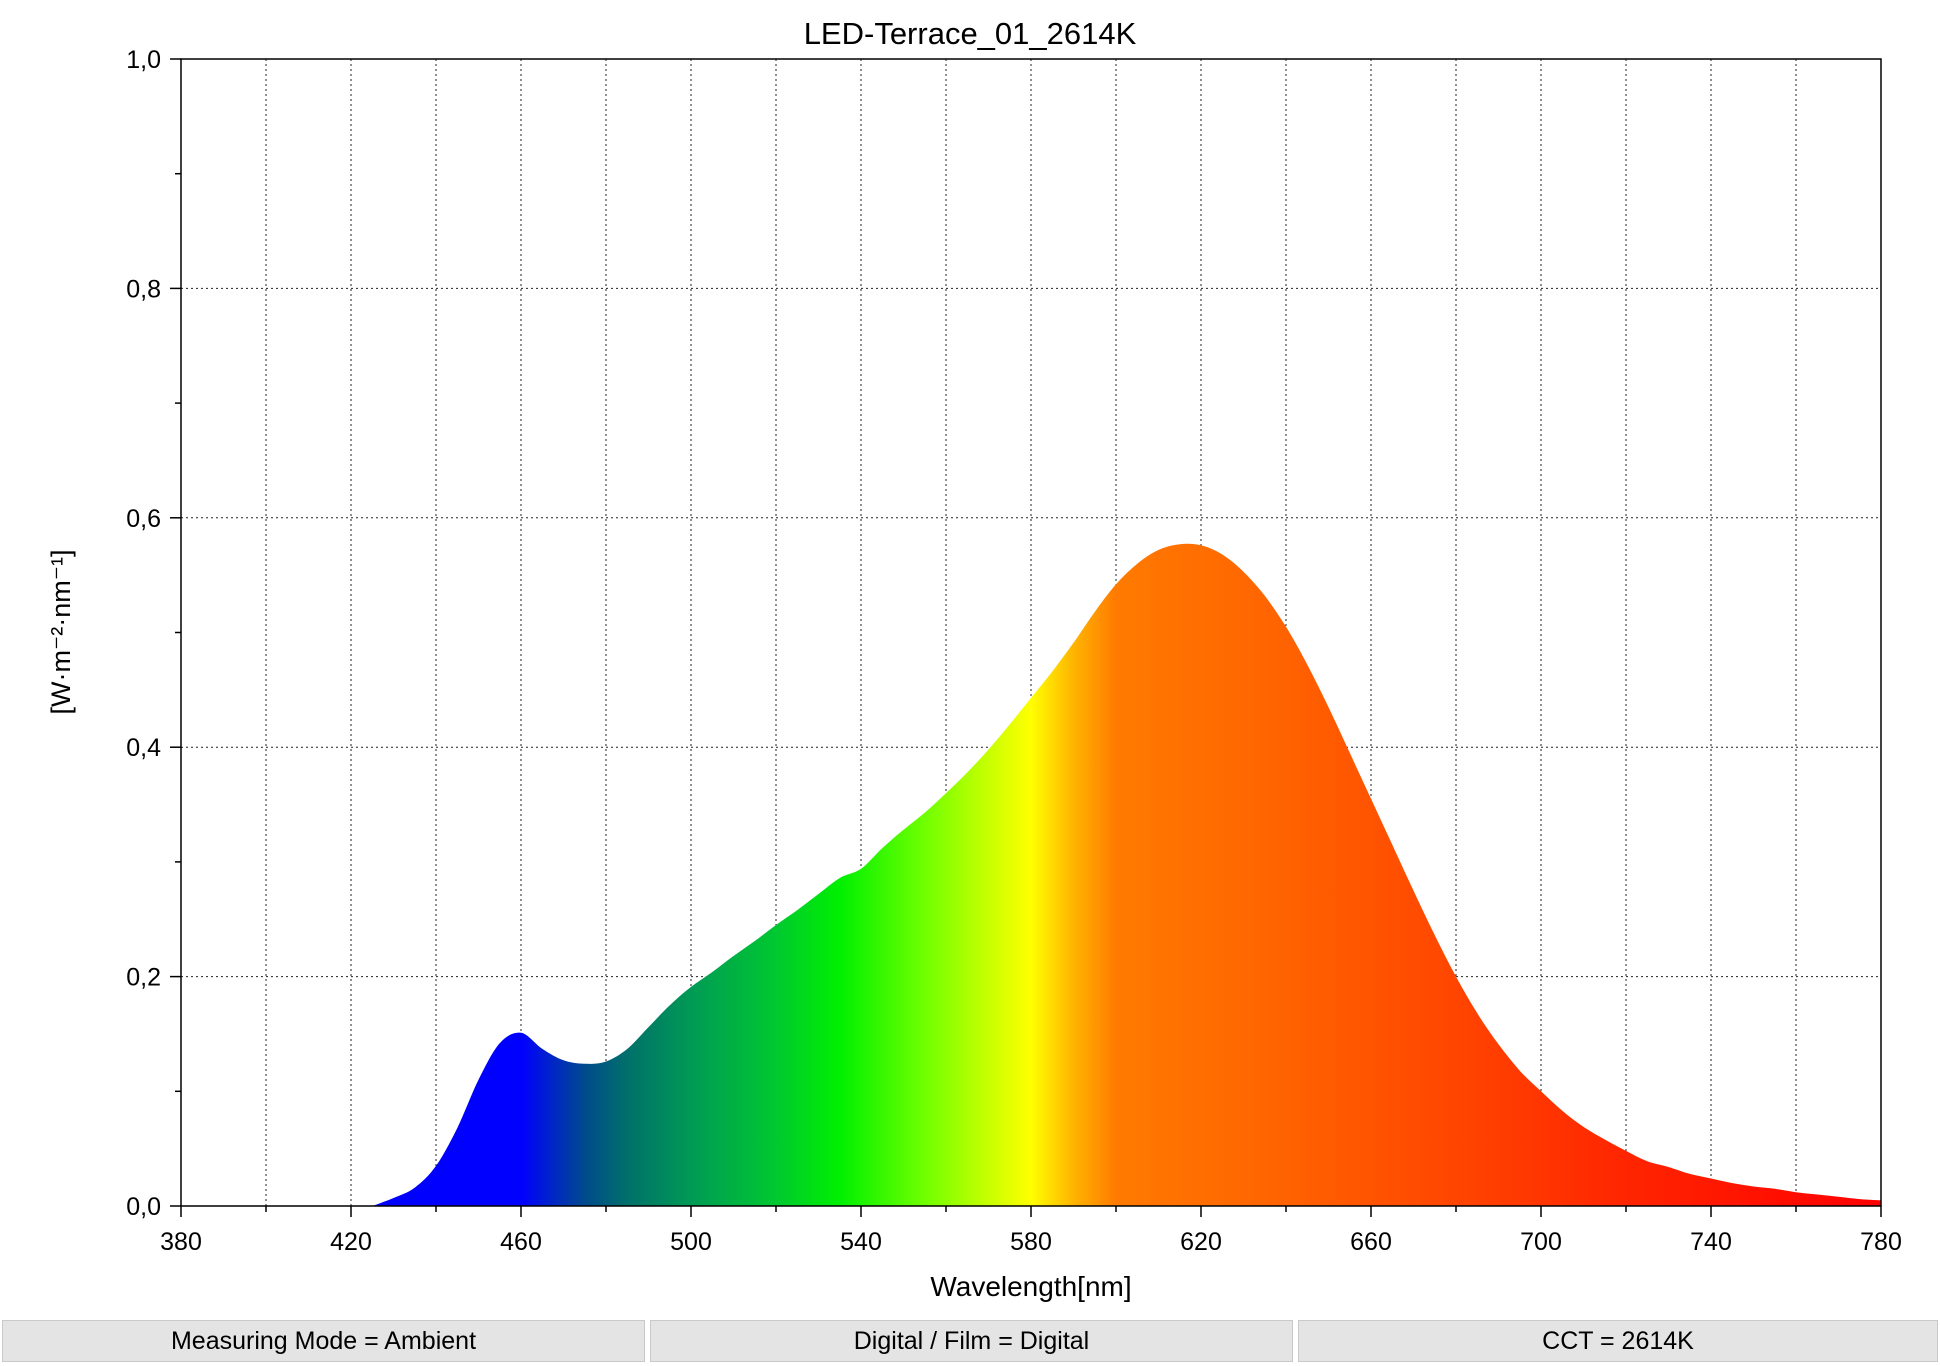  Describe the element at coordinates (143, 289) in the screenshot. I see `y-tick-label: 0,8` at that location.